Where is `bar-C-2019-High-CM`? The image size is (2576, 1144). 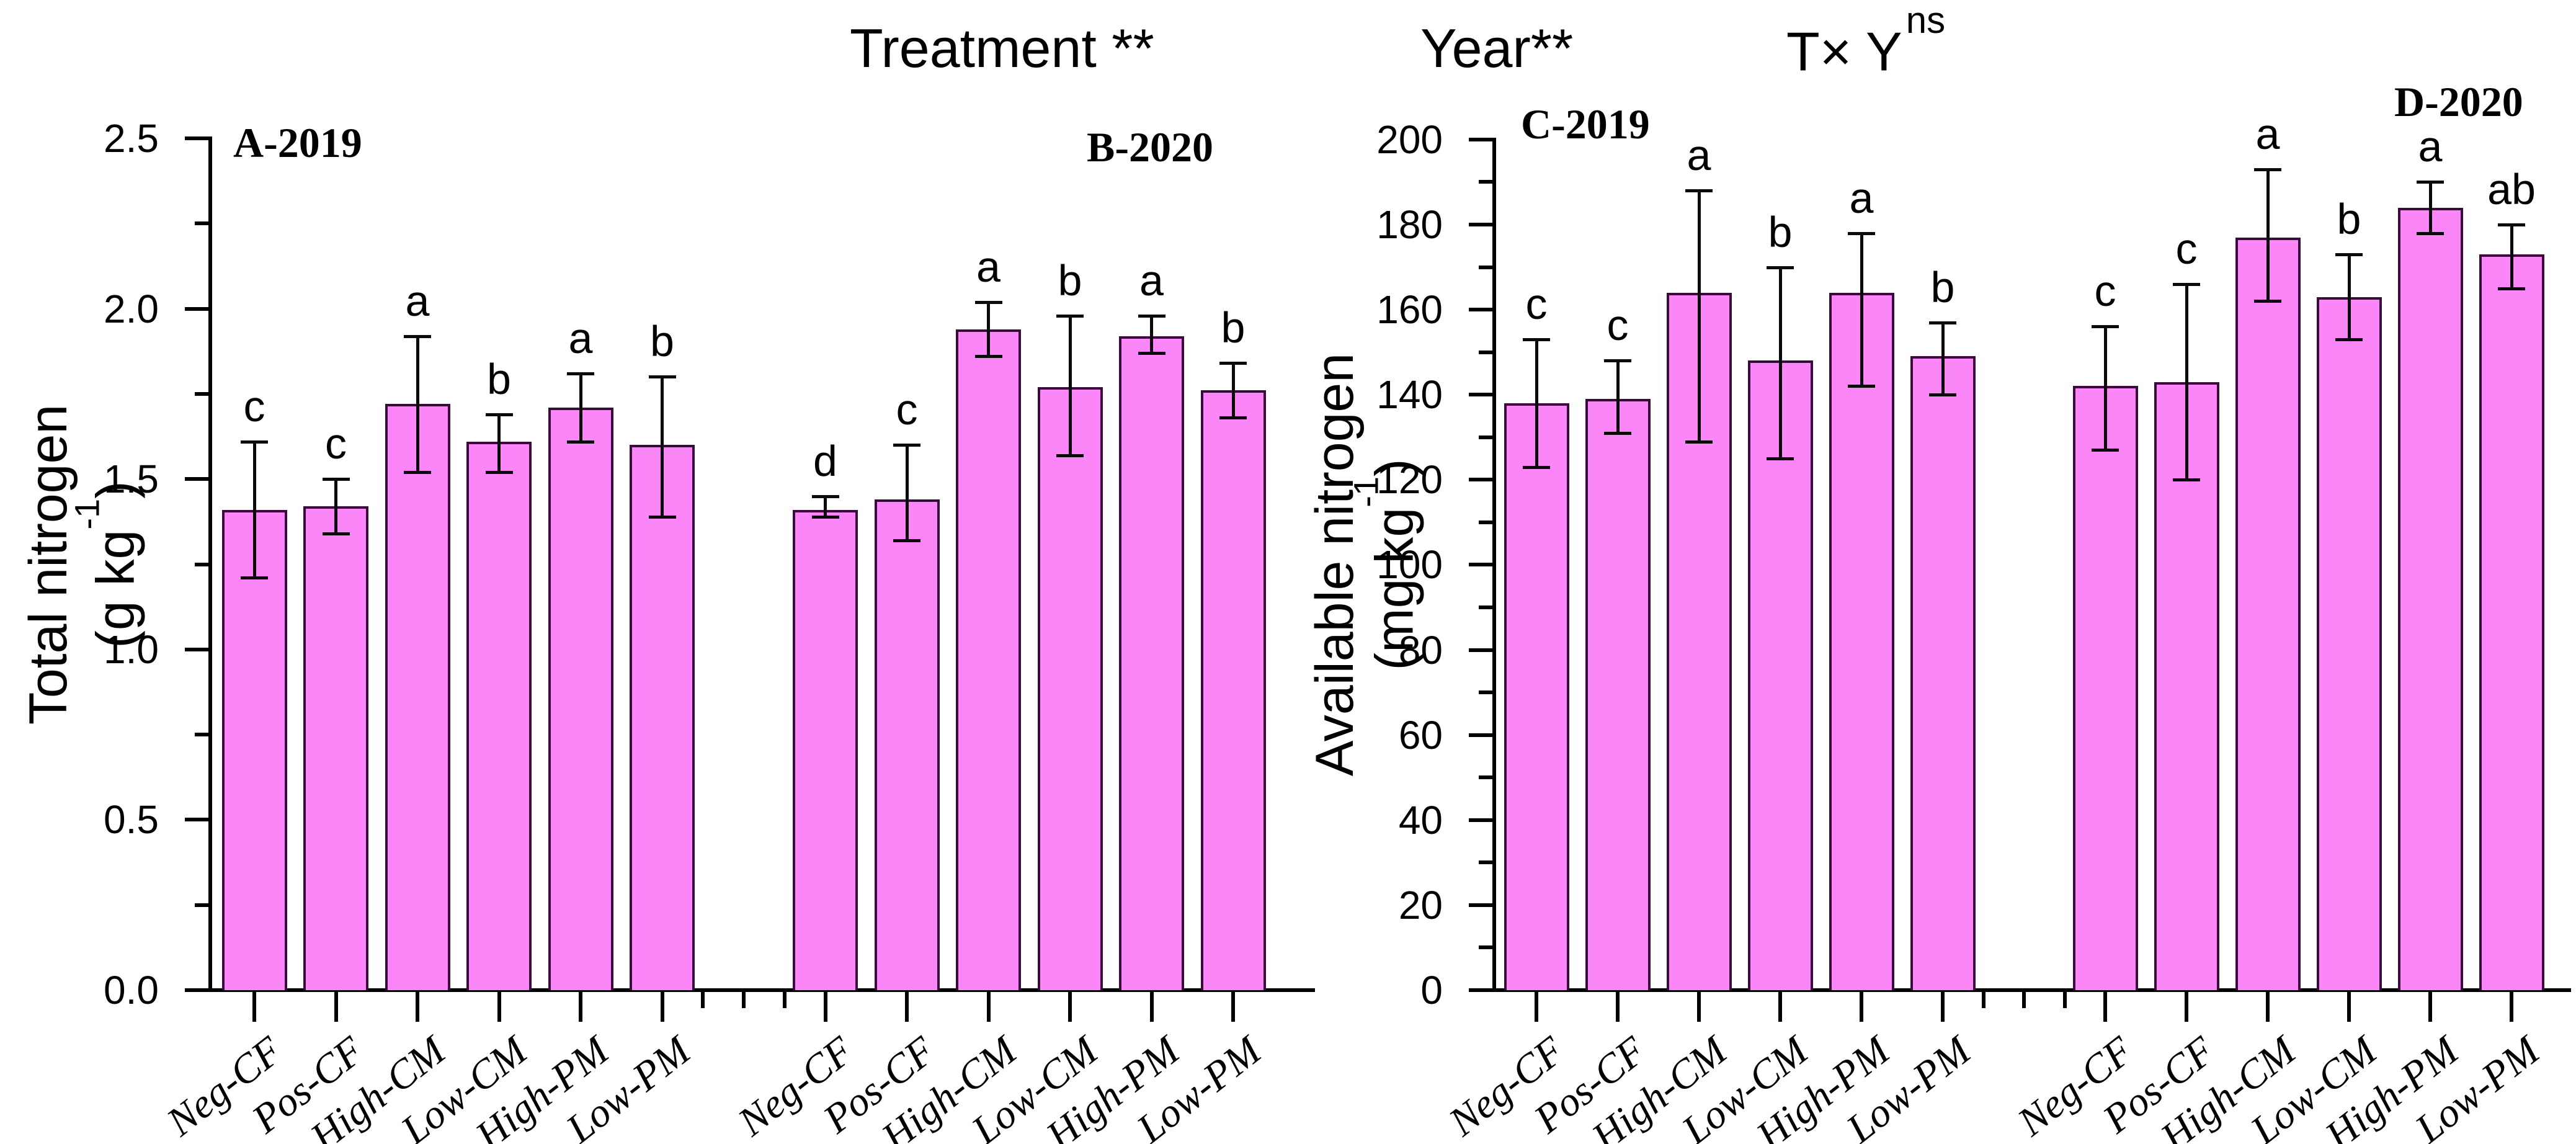 bar-C-2019-High-CM is located at coordinates (1699, 641).